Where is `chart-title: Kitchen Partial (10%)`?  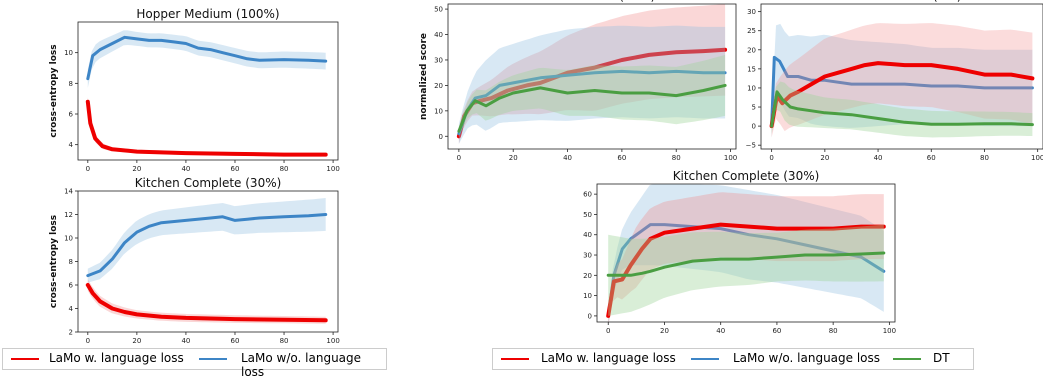 chart-title: Kitchen Partial (10%) is located at coordinates (592, 1).